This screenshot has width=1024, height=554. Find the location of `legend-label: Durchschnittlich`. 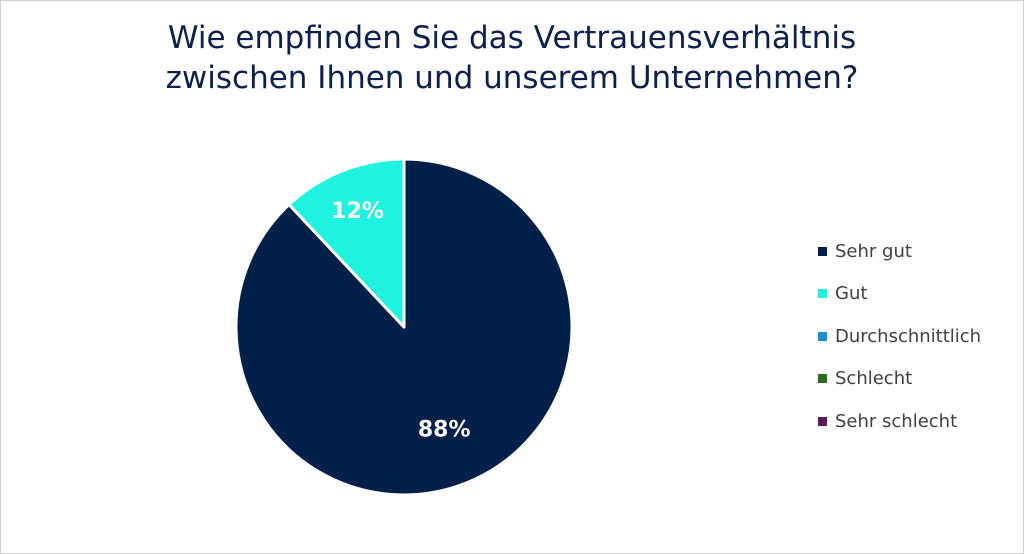

legend-label: Durchschnittlich is located at coordinates (908, 336).